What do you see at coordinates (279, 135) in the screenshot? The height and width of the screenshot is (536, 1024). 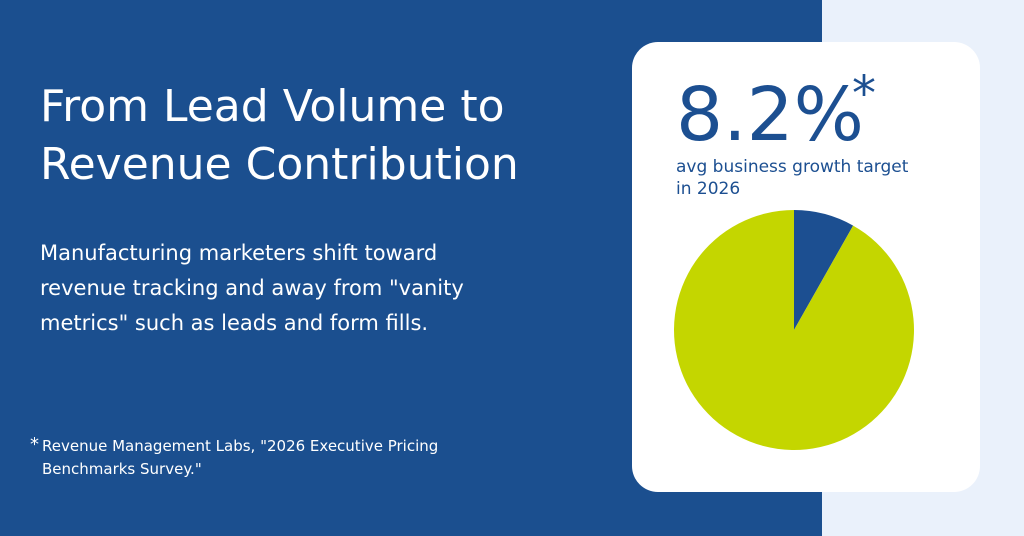 I see `title: From Lead Volume to Revenue Contribution` at bounding box center [279, 135].